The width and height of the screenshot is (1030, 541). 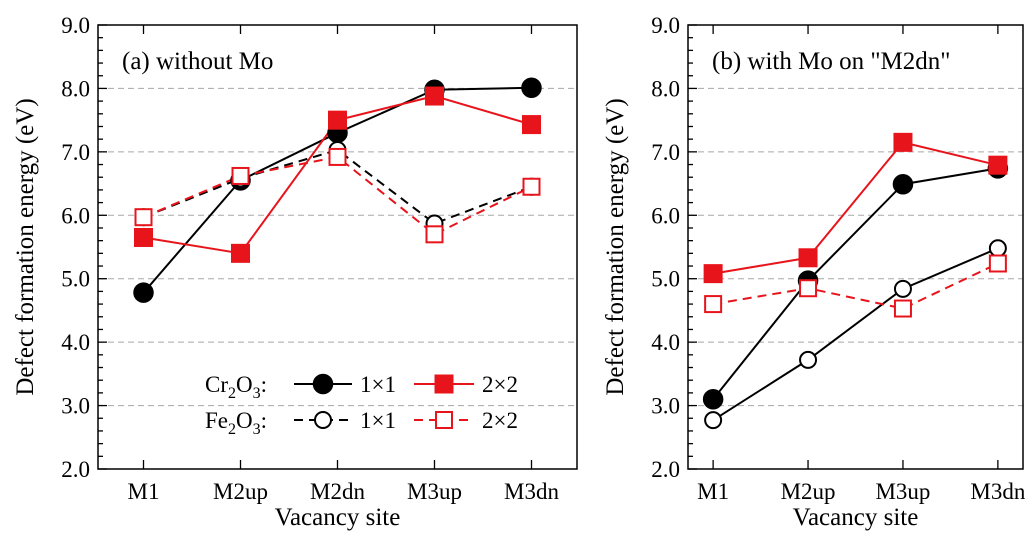 What do you see at coordinates (236, 423) in the screenshot?
I see `legend-group-label: Fe2O3:` at bounding box center [236, 423].